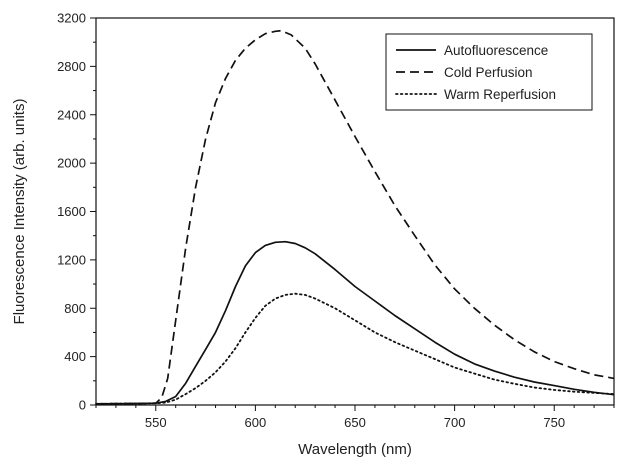  Describe the element at coordinates (75, 356) in the screenshot. I see `y-tick-label: 400` at that location.